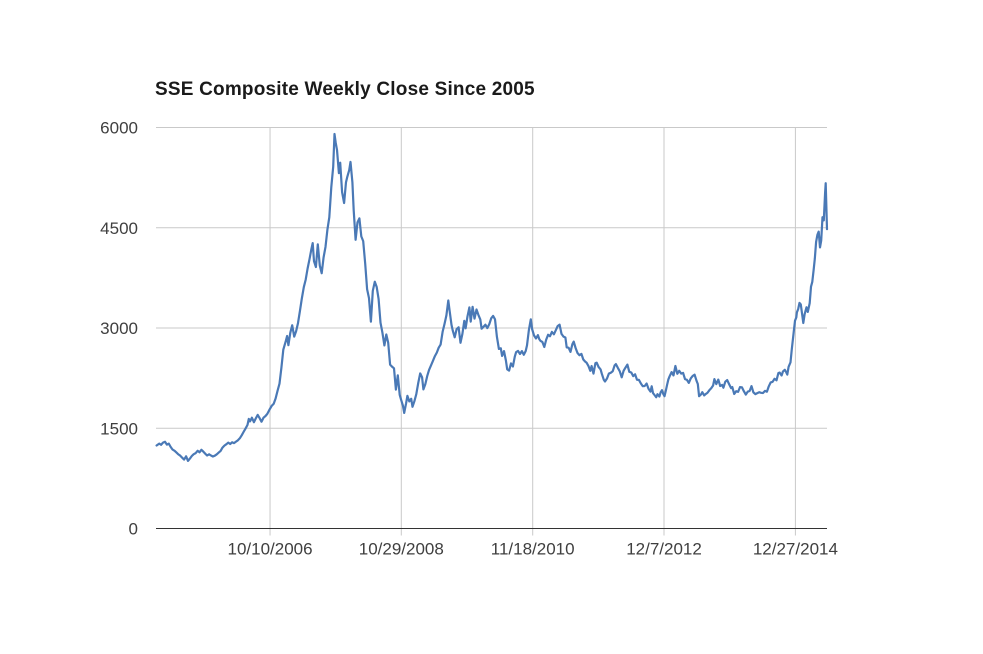 This screenshot has width=983, height=654. What do you see at coordinates (270, 549) in the screenshot?
I see `x-axis-tick-label: 10/10/2006` at bounding box center [270, 549].